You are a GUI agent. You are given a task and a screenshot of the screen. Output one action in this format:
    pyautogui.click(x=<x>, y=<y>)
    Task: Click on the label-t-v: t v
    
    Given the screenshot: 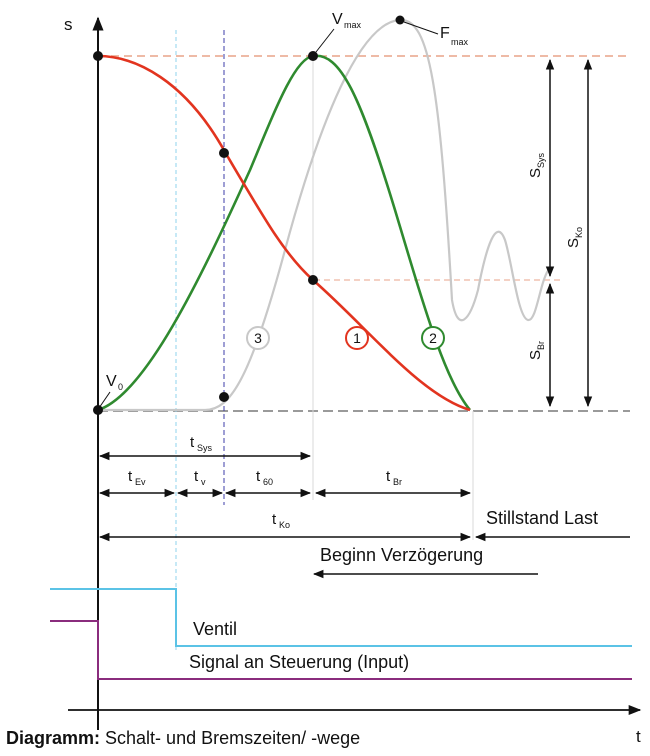 What is the action you would take?
    pyautogui.click(x=200, y=477)
    